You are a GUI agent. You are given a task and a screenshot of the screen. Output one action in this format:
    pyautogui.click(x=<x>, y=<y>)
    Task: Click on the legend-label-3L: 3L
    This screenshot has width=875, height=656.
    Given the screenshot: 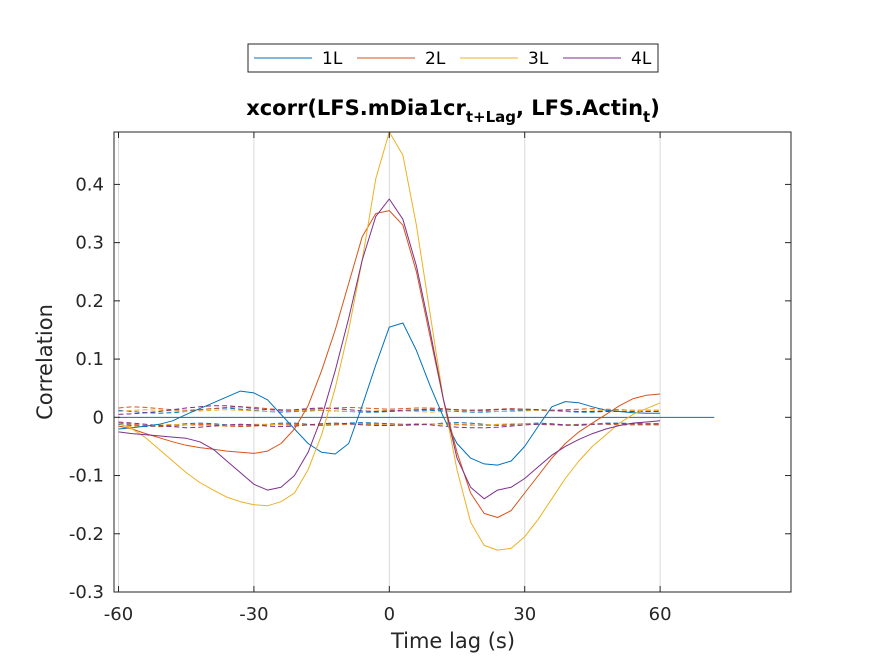 What is the action you would take?
    pyautogui.click(x=538, y=59)
    